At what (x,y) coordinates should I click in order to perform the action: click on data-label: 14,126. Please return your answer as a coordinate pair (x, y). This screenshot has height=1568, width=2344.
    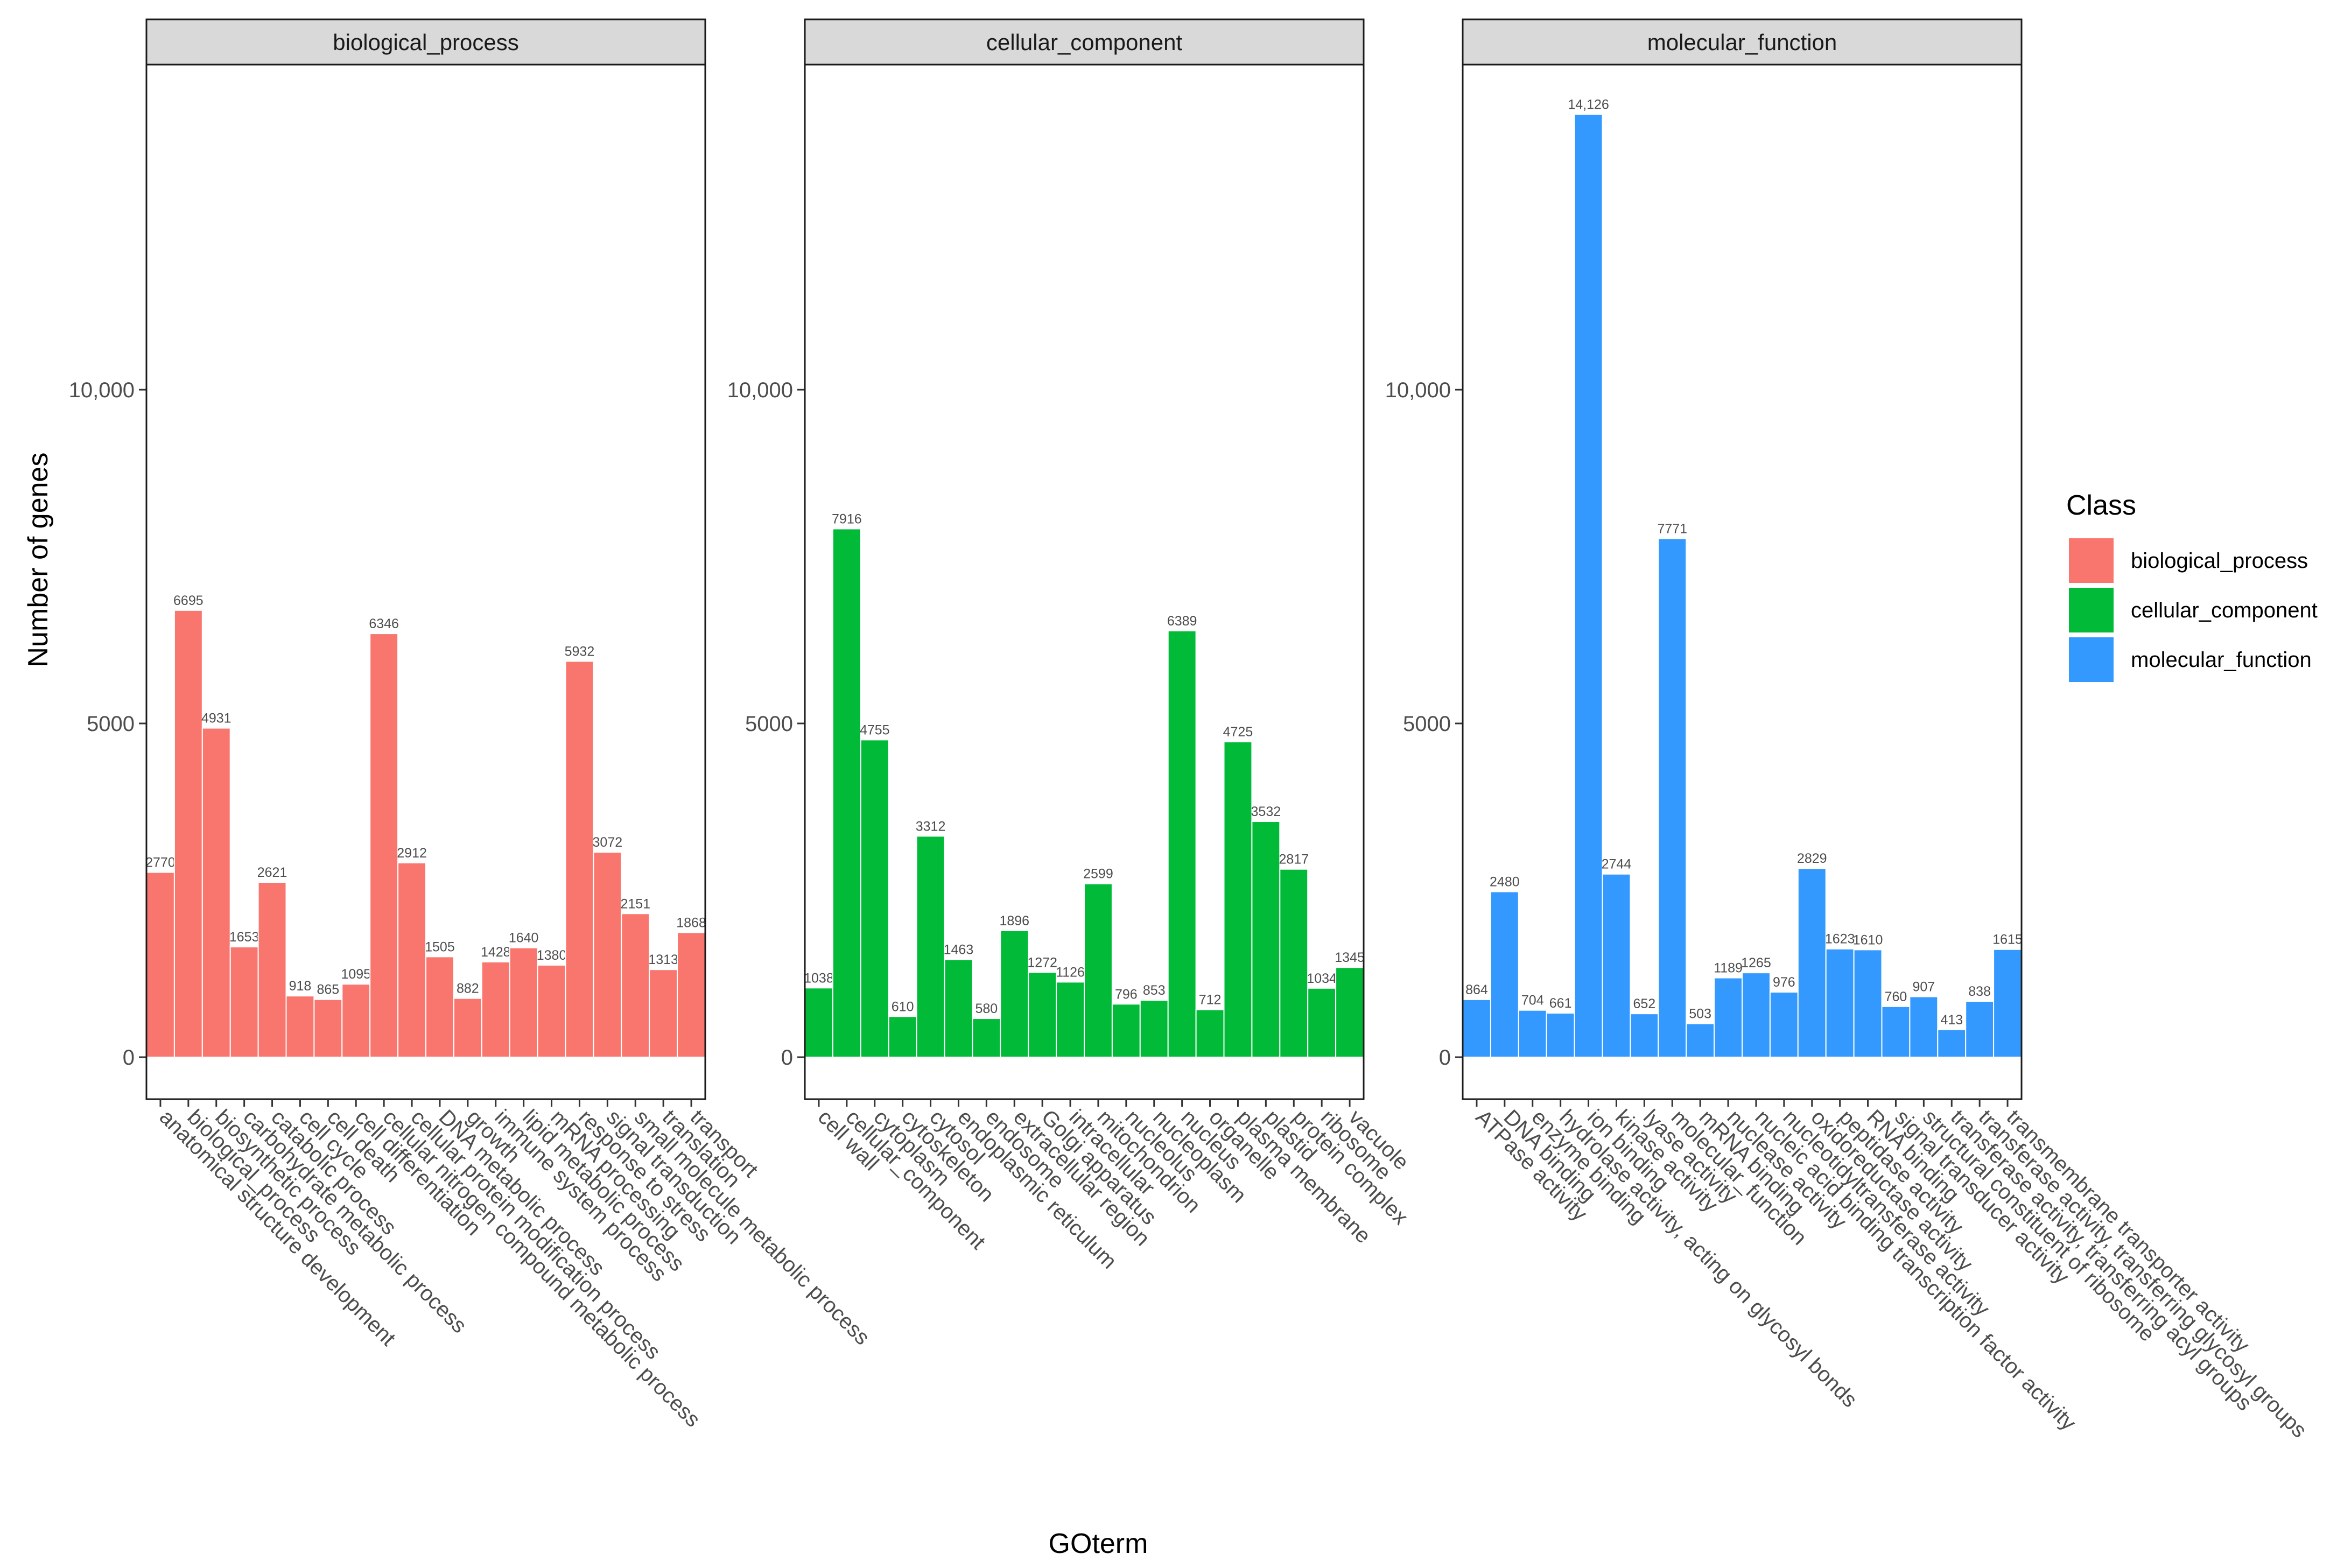
    Looking at the image, I should click on (1588, 105).